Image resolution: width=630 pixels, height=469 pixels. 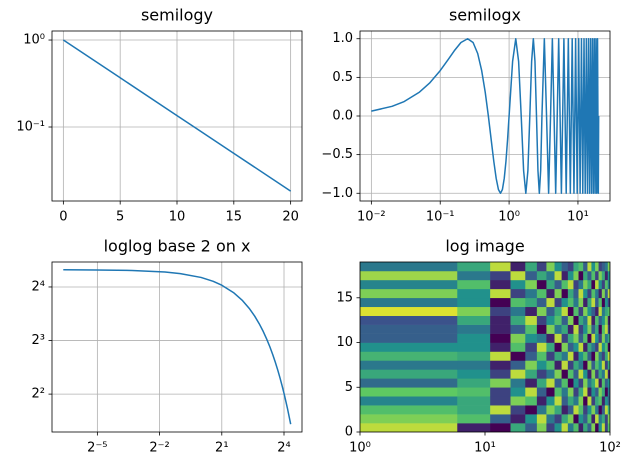 What do you see at coordinates (38, 394) in the screenshot?
I see `y-tick-label: 2²` at bounding box center [38, 394].